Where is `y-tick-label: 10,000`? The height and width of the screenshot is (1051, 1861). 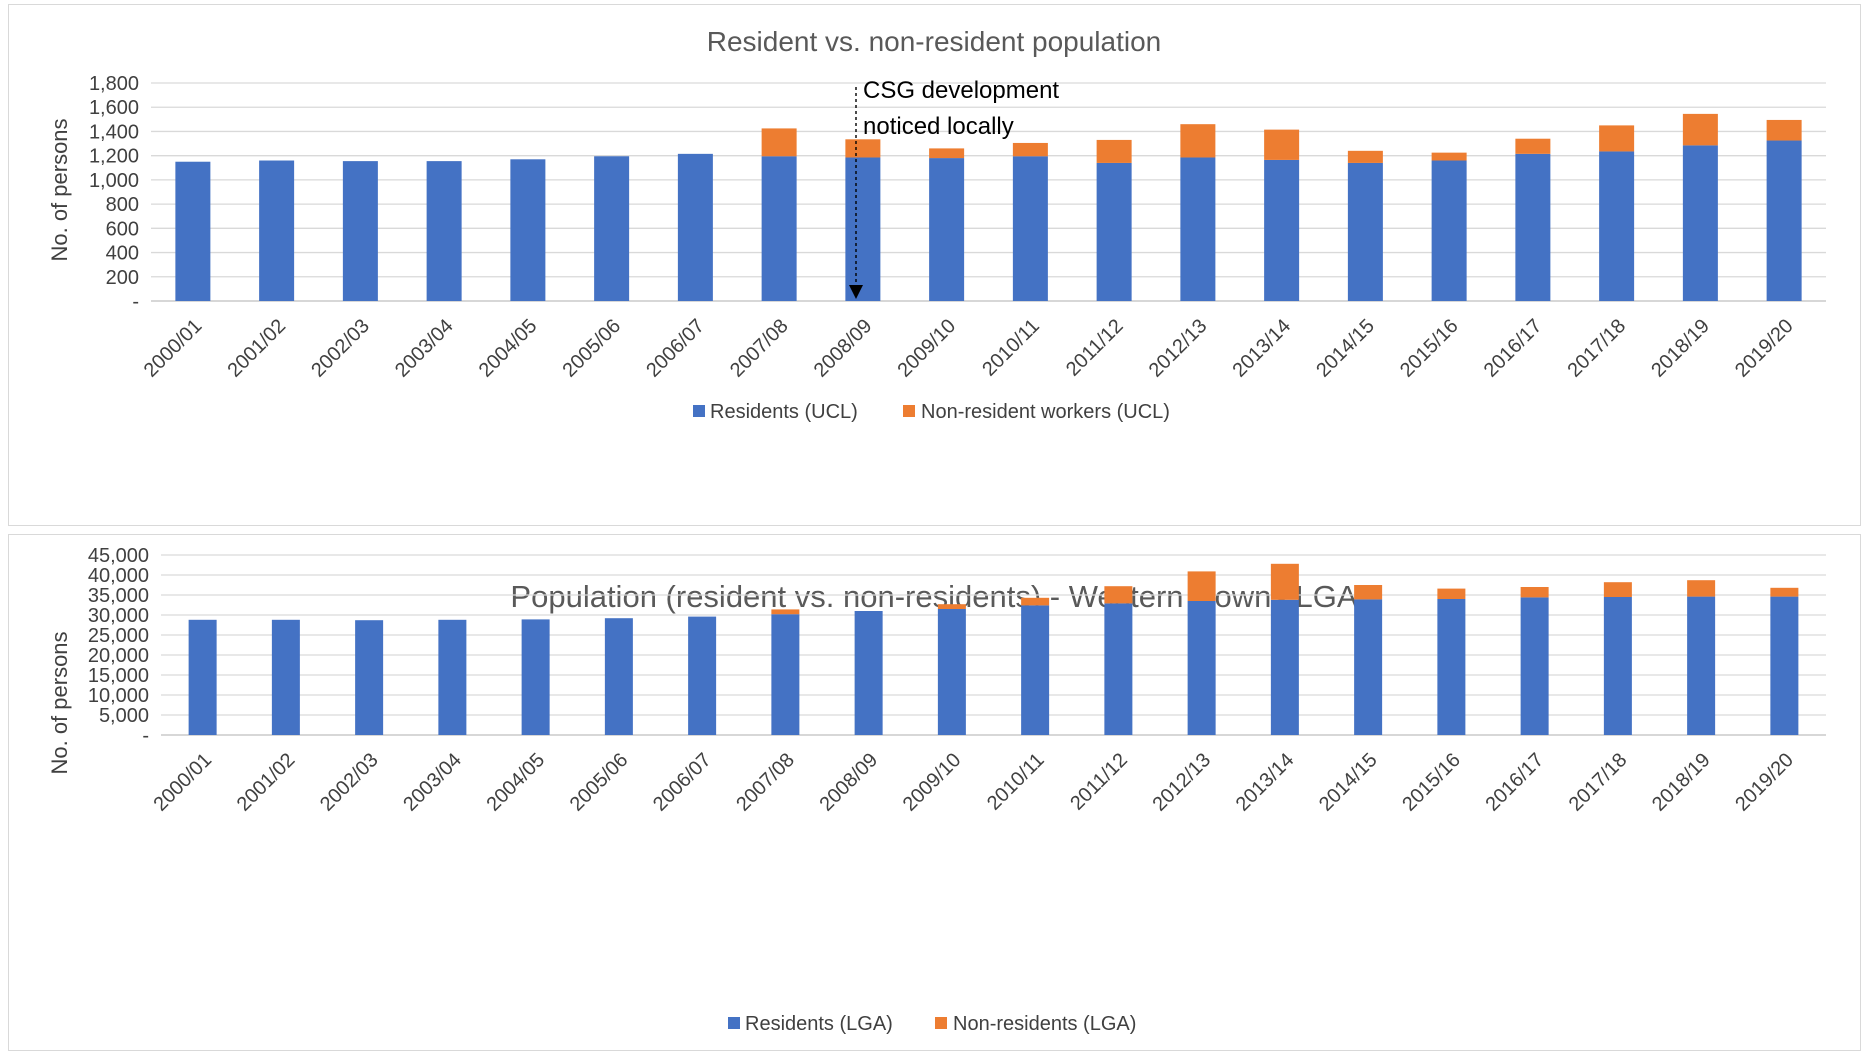
y-tick-label: 10,000 is located at coordinates (118, 696).